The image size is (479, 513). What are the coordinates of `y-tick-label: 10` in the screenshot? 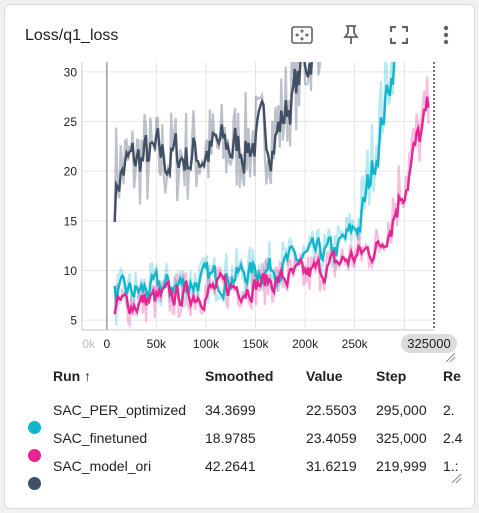 It's located at (71, 271).